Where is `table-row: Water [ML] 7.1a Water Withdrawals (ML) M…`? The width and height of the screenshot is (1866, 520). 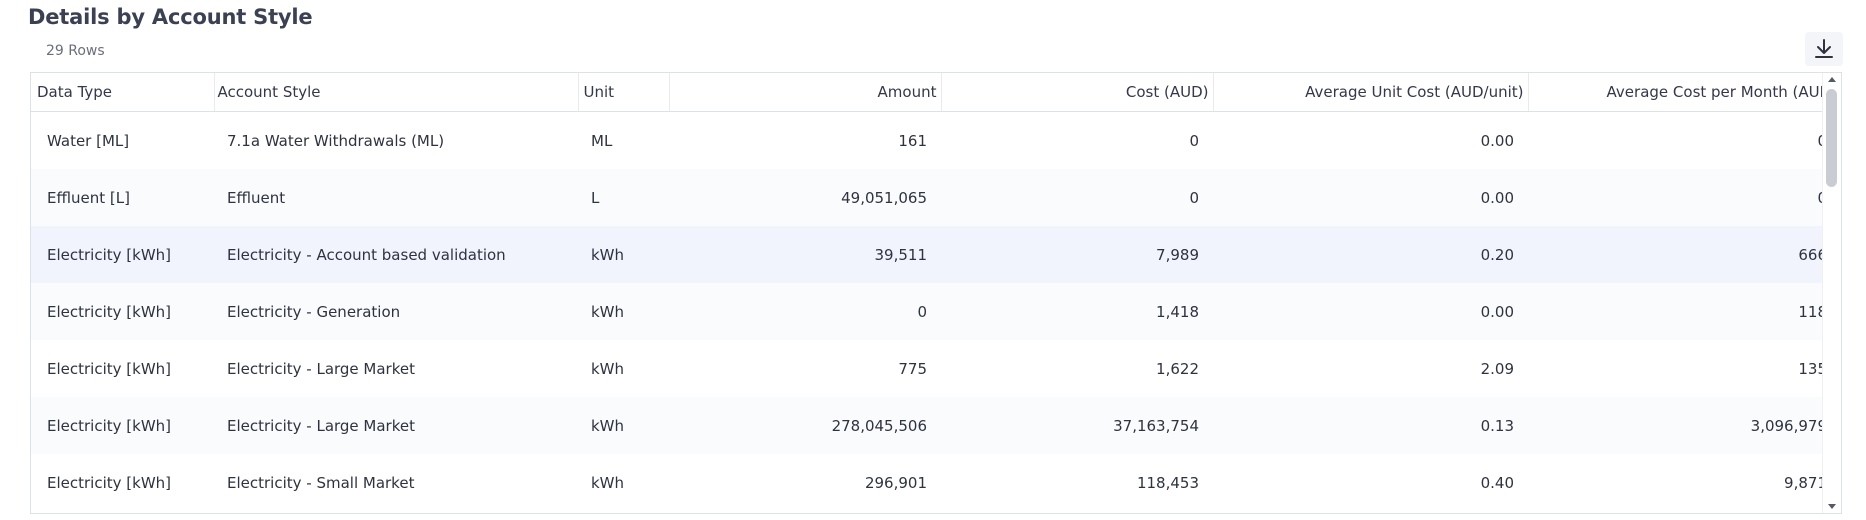 table-row: Water [ML] 7.1a Water Withdrawals (ML) M… is located at coordinates (936, 141).